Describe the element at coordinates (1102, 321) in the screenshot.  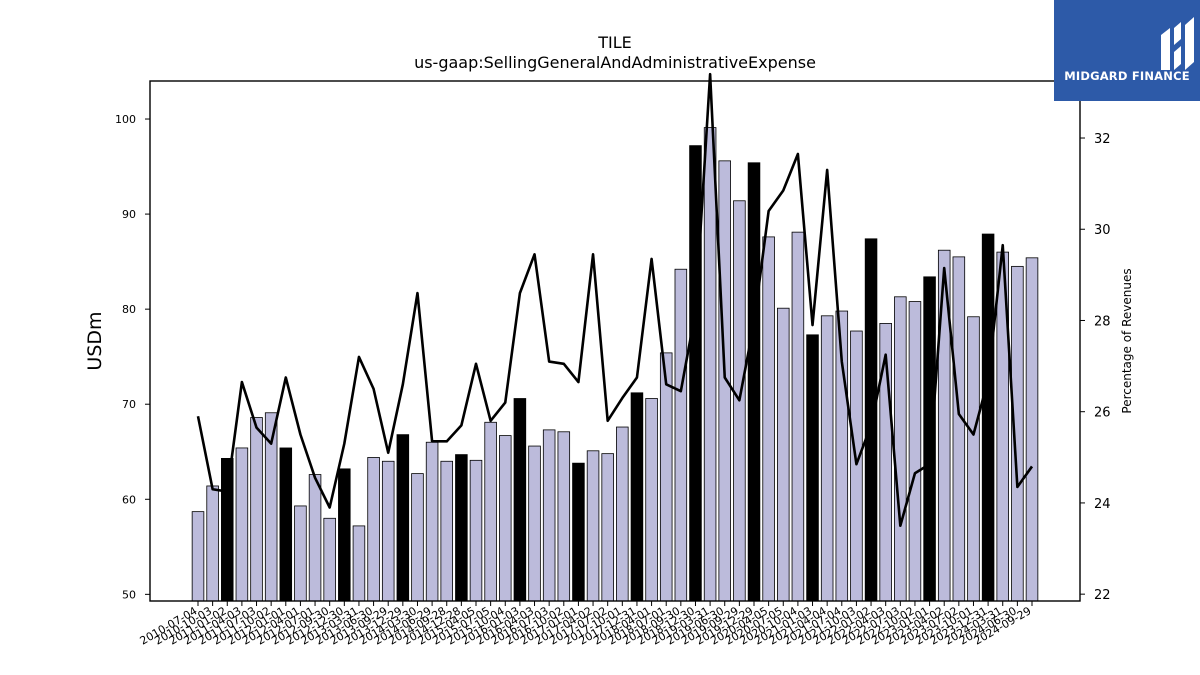
I see `y2-tick-label: 28` at that location.